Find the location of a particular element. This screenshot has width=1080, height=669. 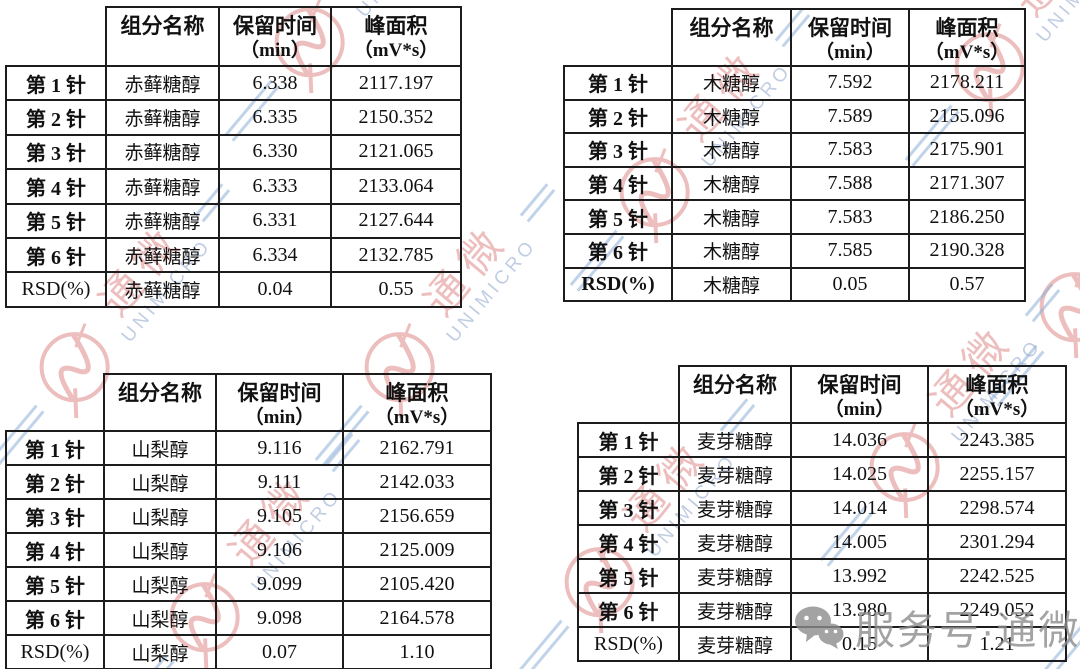

retention-cell: 9.099 is located at coordinates (279, 584).